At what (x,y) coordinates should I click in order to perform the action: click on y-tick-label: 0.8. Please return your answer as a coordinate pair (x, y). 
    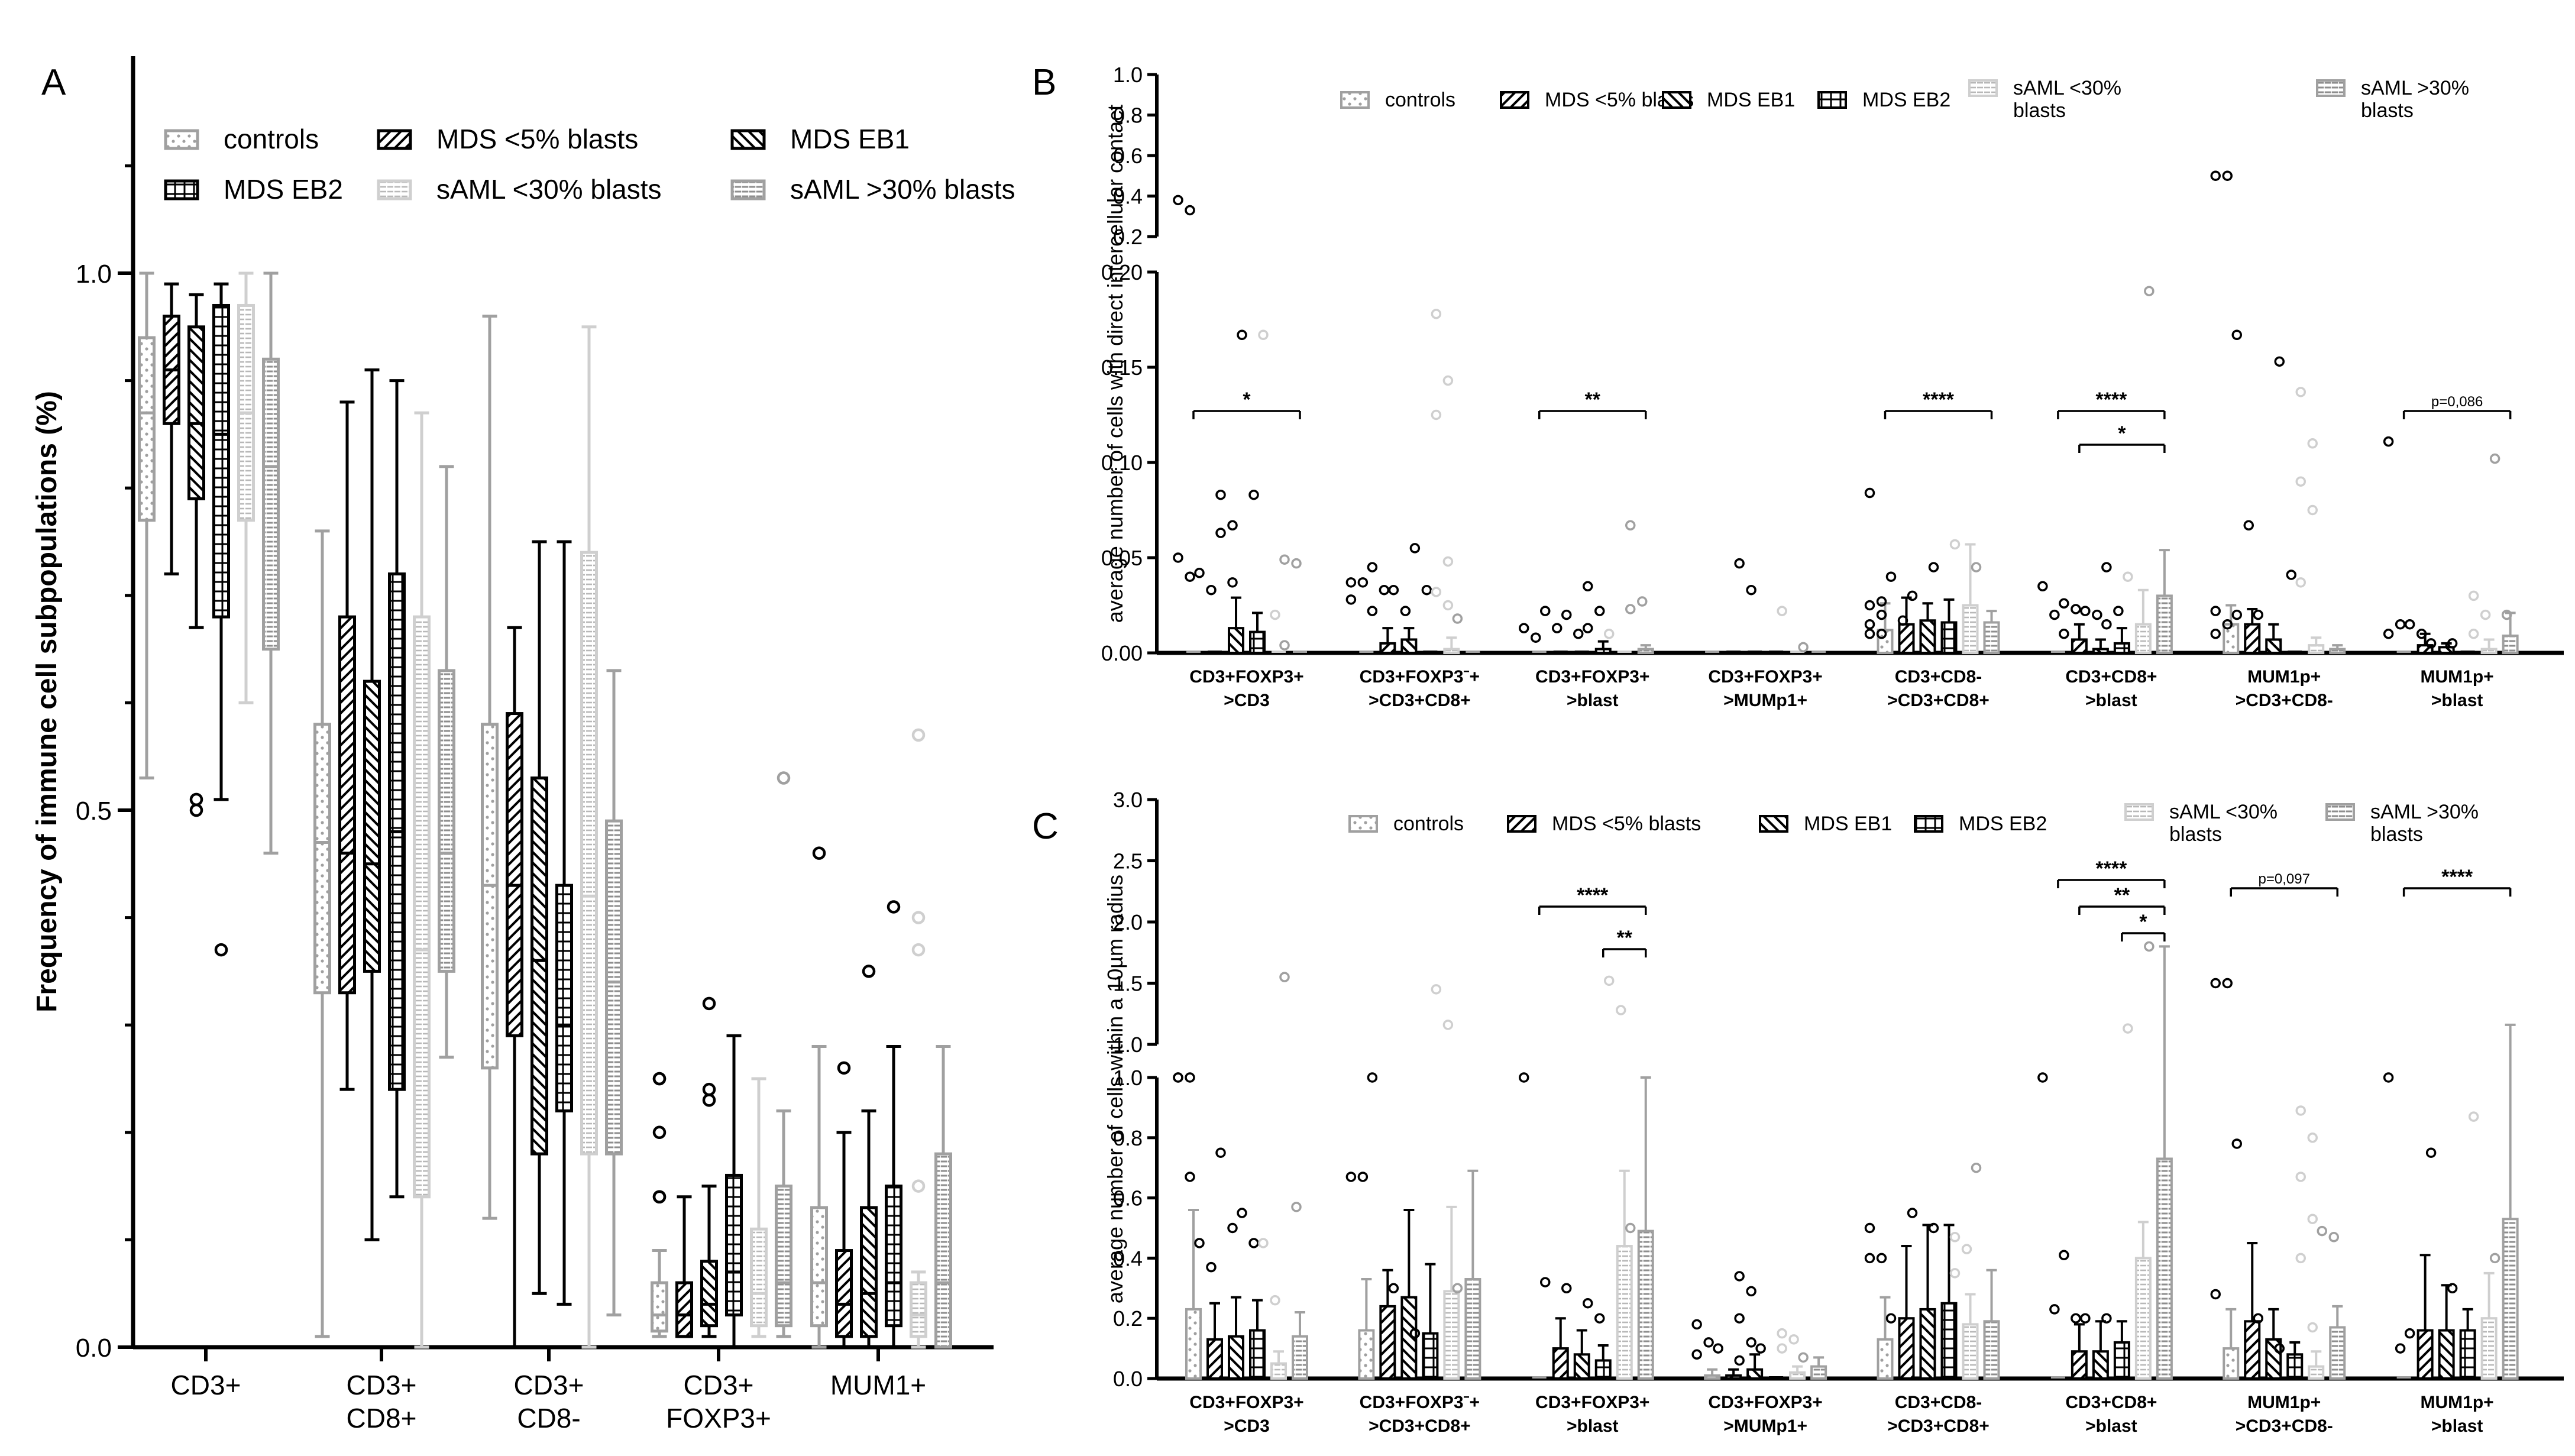
    Looking at the image, I should click on (1128, 1138).